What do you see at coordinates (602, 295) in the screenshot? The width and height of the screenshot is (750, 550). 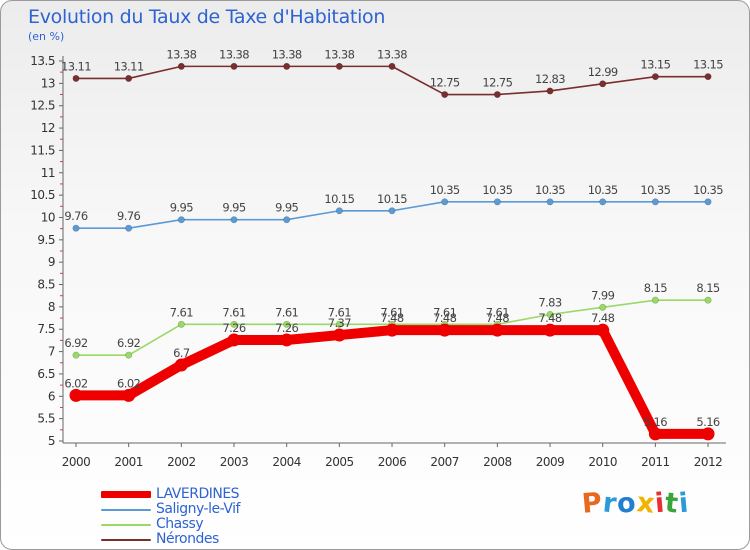 I see `data-label: 7.99` at bounding box center [602, 295].